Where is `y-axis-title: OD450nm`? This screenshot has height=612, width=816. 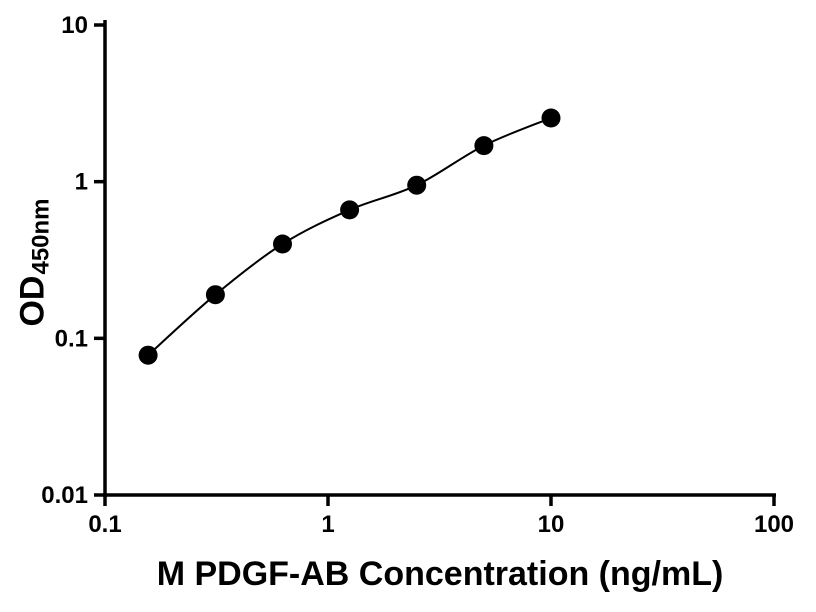 y-axis-title: OD450nm is located at coordinates (34, 262).